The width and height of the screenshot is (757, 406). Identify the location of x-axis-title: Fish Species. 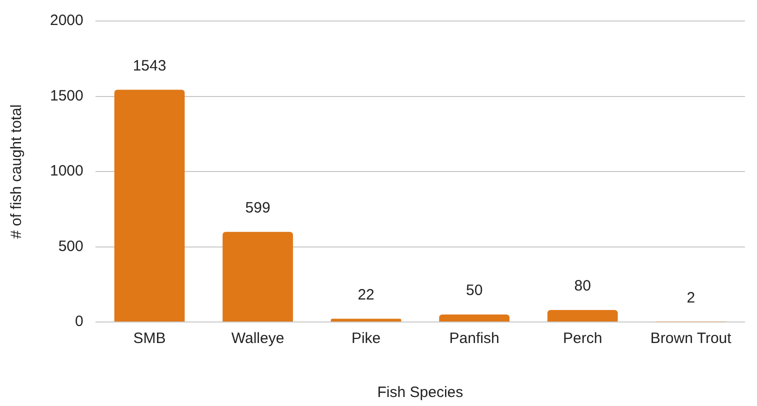
(420, 393).